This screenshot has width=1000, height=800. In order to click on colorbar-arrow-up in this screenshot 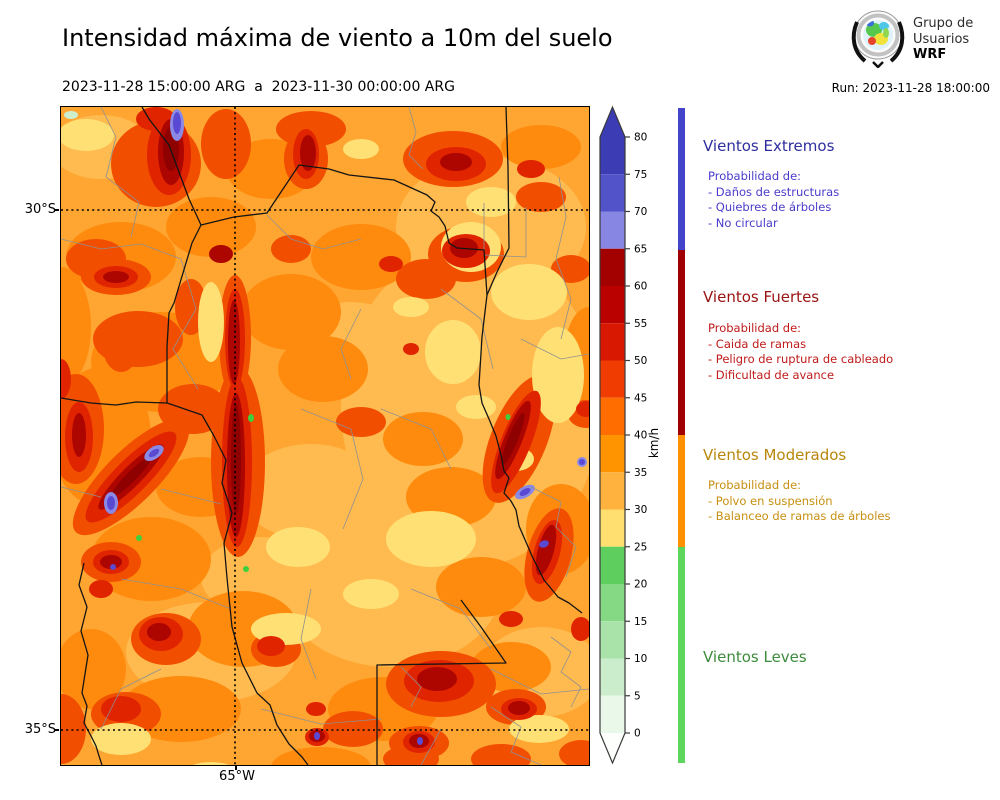, I will do `click(612, 122)`.